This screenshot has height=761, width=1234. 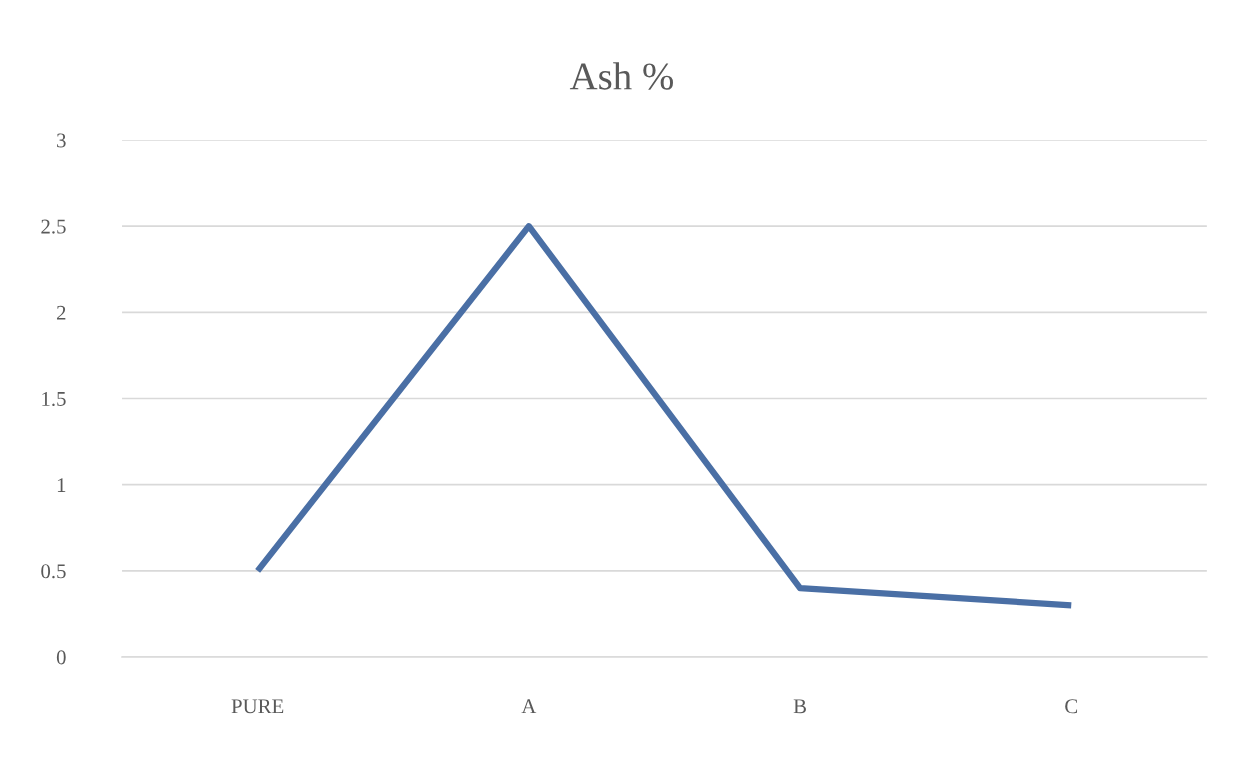 What do you see at coordinates (53, 571) in the screenshot?
I see `y-tick-label: 0.5` at bounding box center [53, 571].